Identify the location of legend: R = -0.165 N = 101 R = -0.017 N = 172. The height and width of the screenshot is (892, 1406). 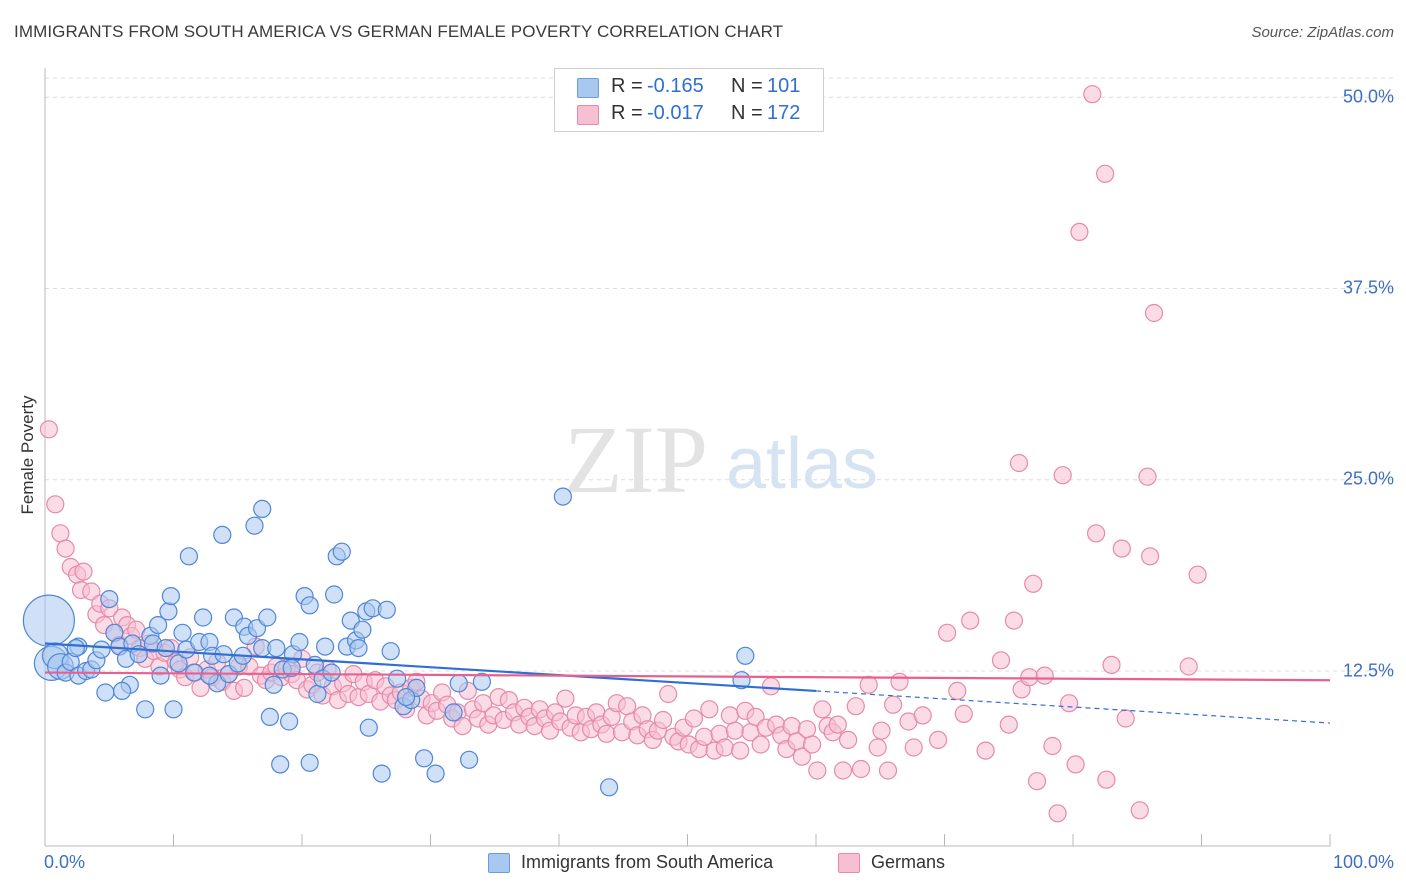
(689, 100).